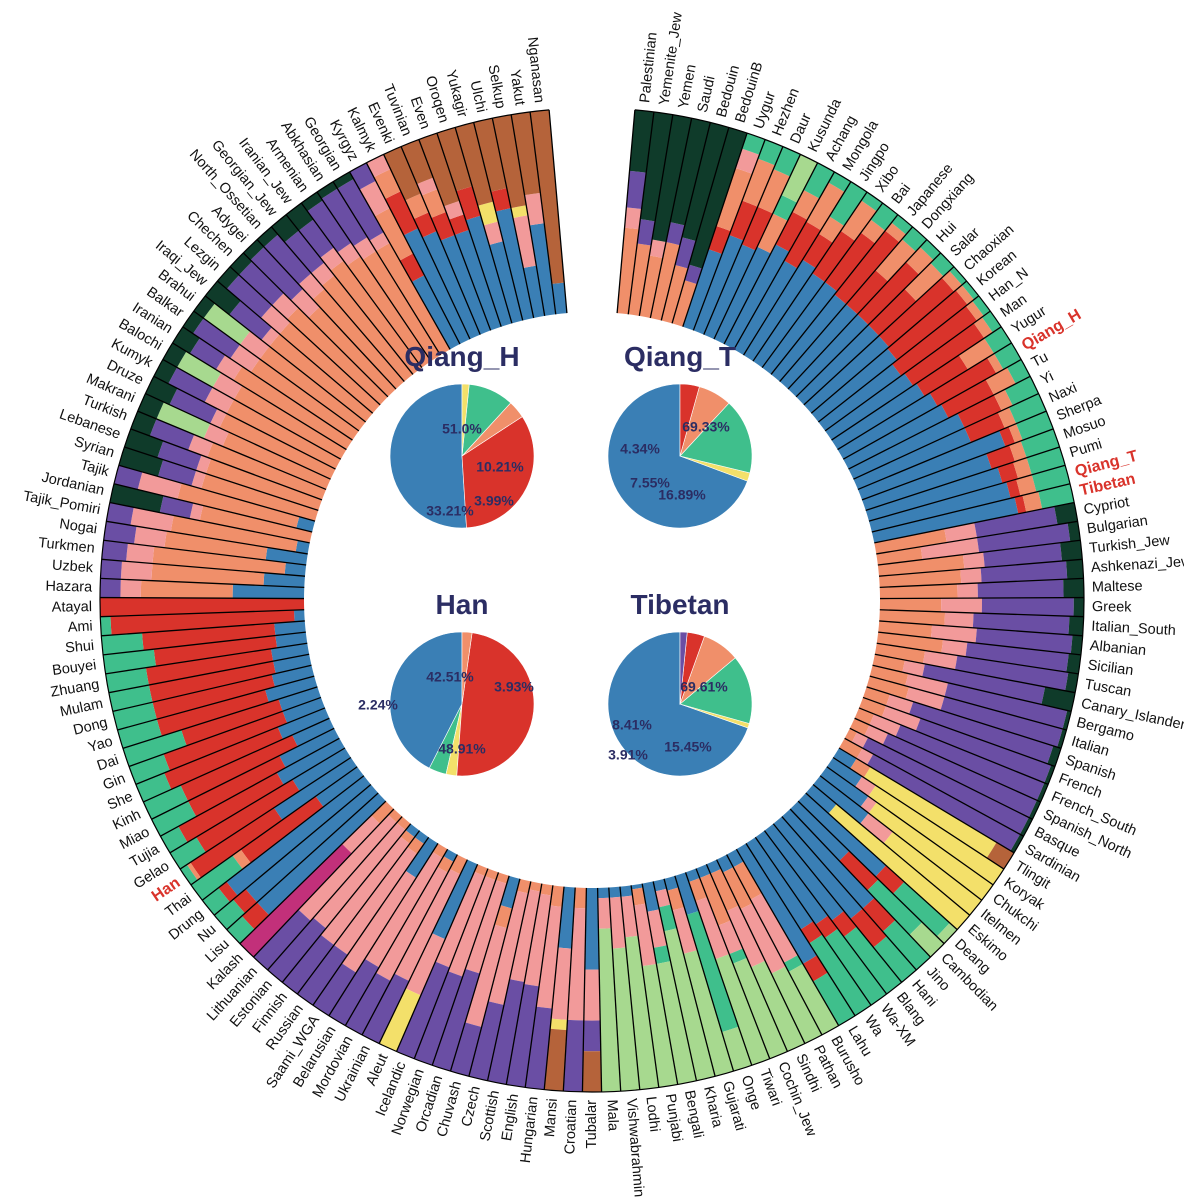 The image size is (1184, 1200). Describe the element at coordinates (79, 647) in the screenshot. I see `pop-label-shui: Shui` at that location.